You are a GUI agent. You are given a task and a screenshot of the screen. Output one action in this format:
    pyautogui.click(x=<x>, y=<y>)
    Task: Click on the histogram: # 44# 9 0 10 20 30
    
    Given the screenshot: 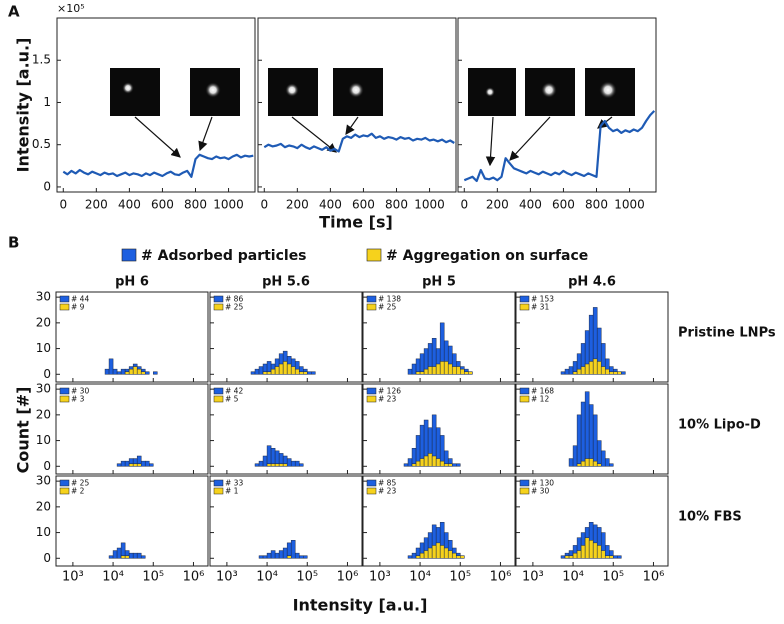 What is the action you would take?
    pyautogui.click(x=122, y=336)
    